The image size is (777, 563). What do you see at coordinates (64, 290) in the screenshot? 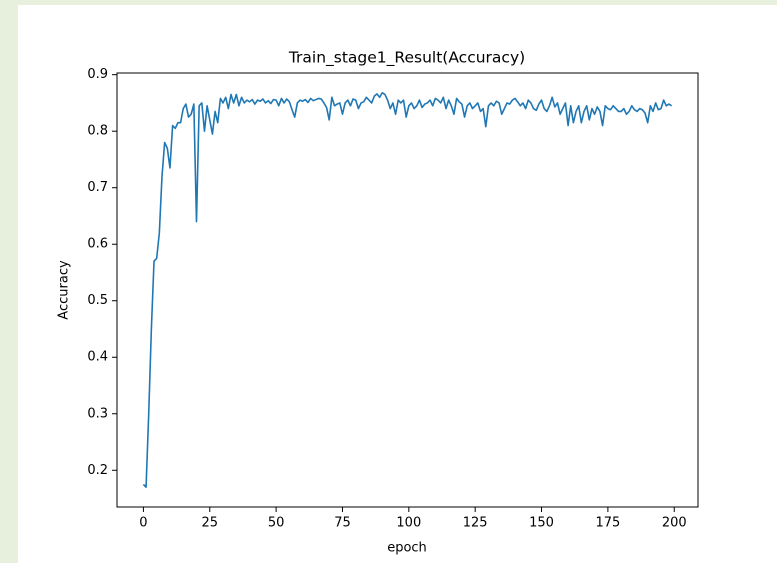
I see `y-axis-label: Accuracy` at bounding box center [64, 290].